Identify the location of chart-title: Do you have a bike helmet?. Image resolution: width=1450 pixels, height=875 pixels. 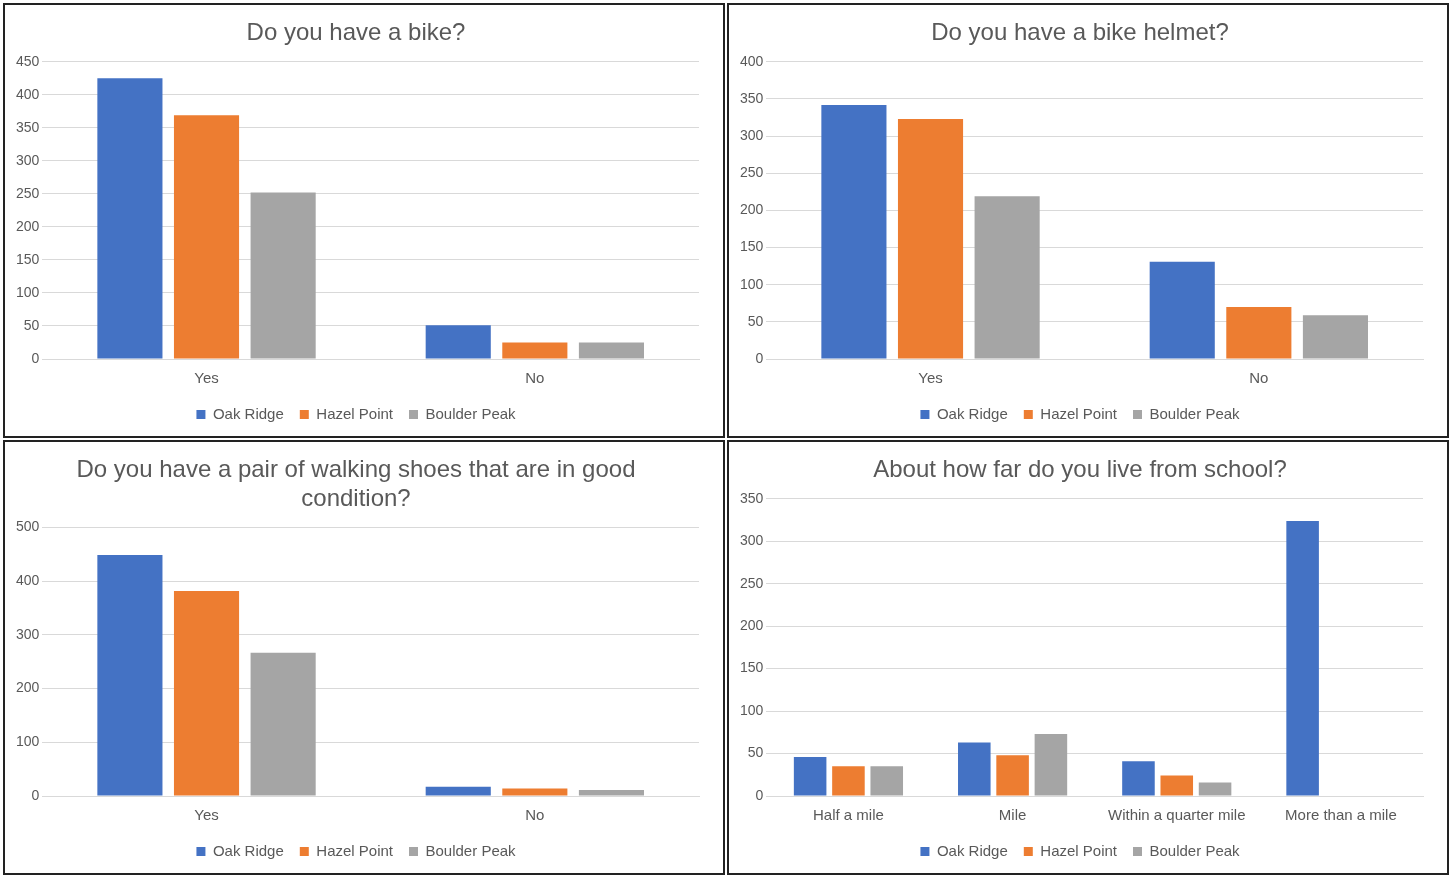
(1080, 32).